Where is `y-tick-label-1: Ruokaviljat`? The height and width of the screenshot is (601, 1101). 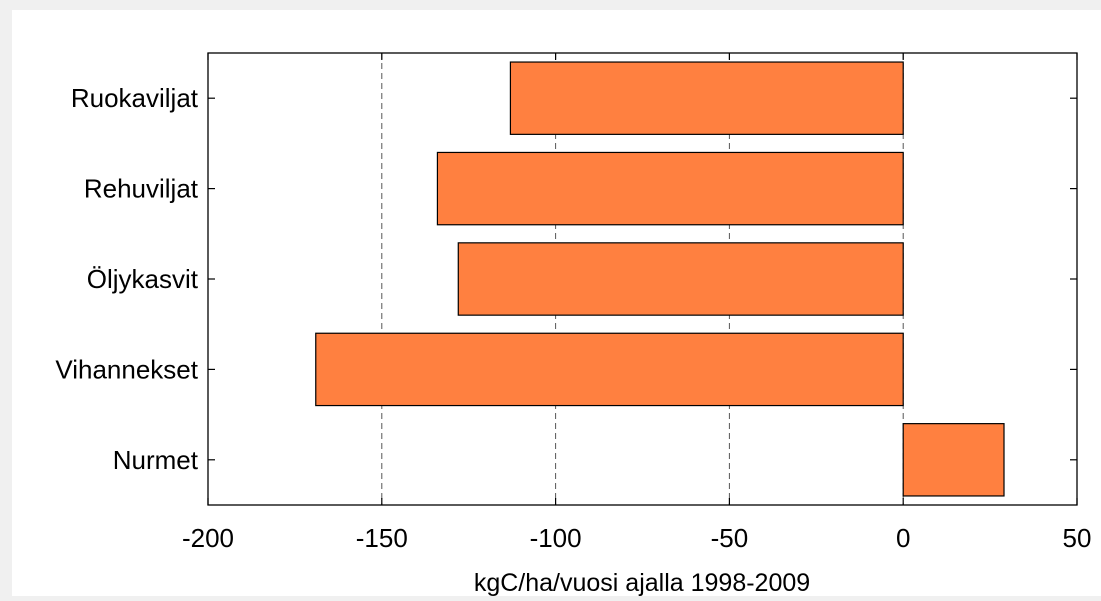
y-tick-label-1: Ruokaviljat is located at coordinates (135, 98).